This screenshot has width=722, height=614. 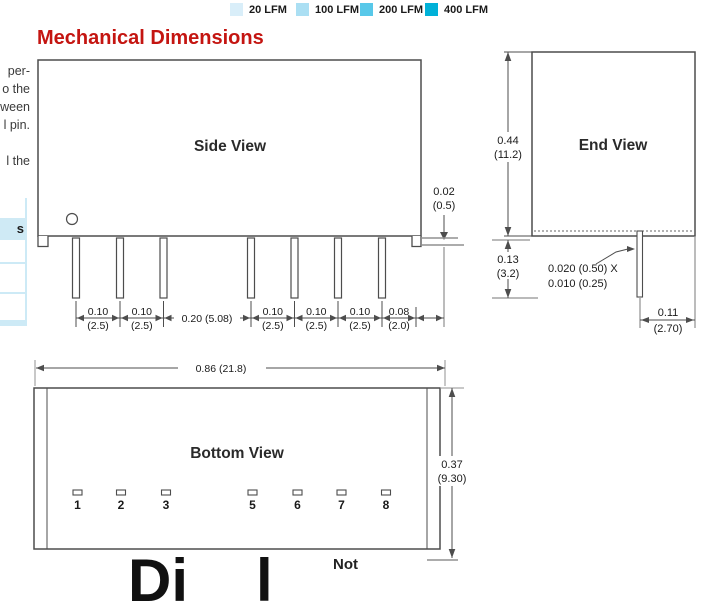 What do you see at coordinates (507, 260) in the screenshot?
I see `dim-text: 0.13` at bounding box center [507, 260].